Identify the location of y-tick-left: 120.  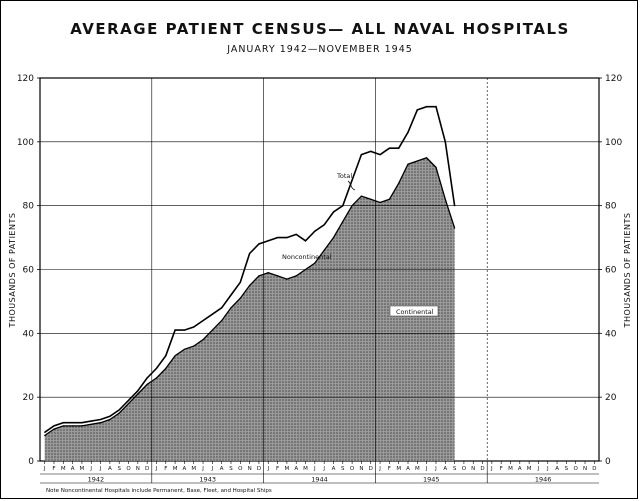
(25, 79).